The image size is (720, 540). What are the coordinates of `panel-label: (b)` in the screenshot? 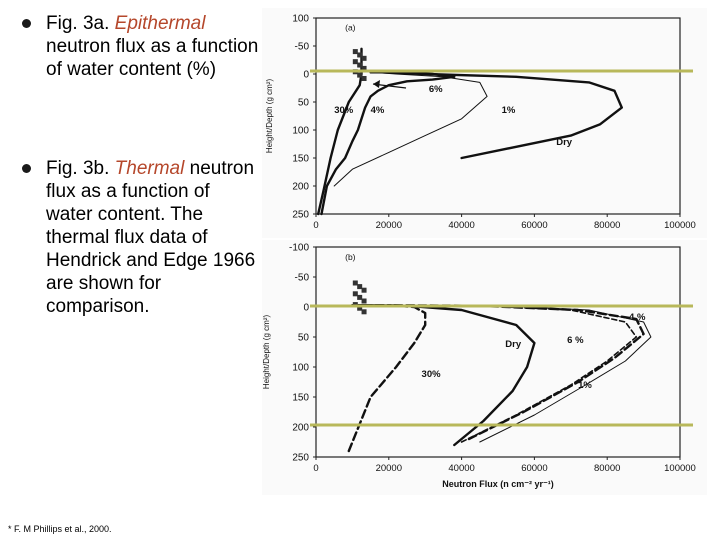 It's located at (350, 257).